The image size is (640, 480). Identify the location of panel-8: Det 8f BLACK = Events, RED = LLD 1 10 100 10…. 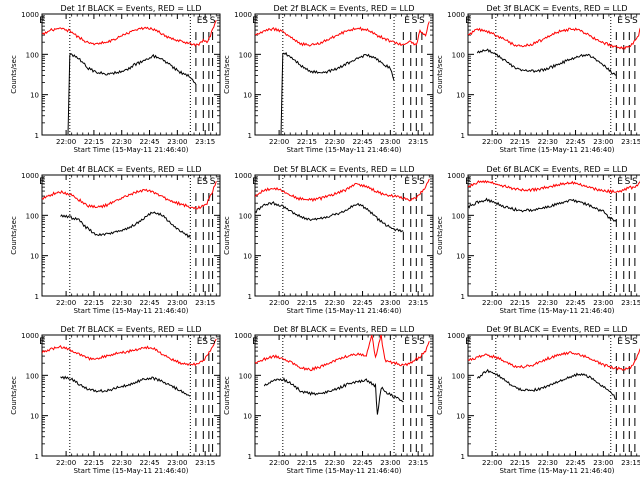
(328, 400).